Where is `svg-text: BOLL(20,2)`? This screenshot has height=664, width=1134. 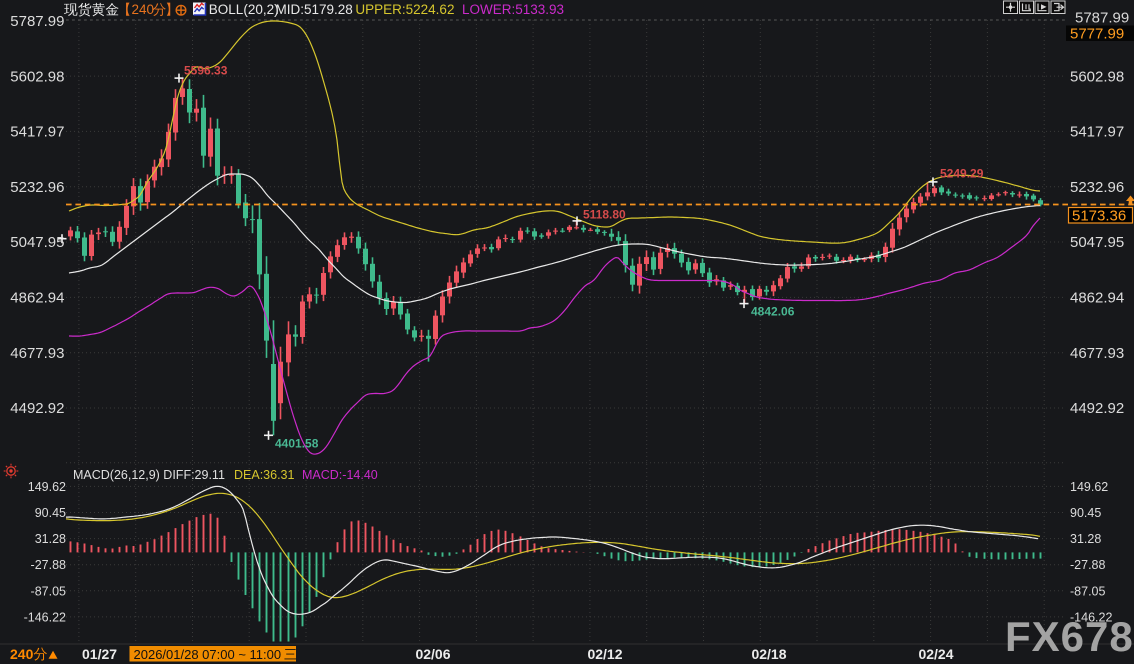 svg-text: BOLL(20,2) is located at coordinates (244, 9).